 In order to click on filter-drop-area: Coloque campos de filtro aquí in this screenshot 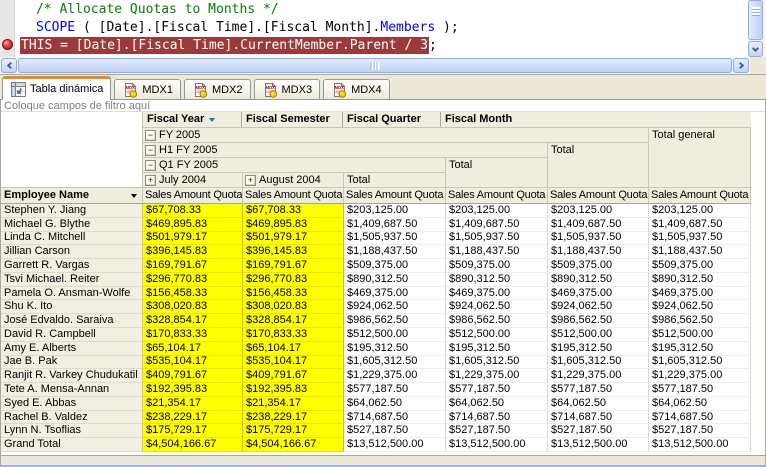, I will do `click(383, 106)`.